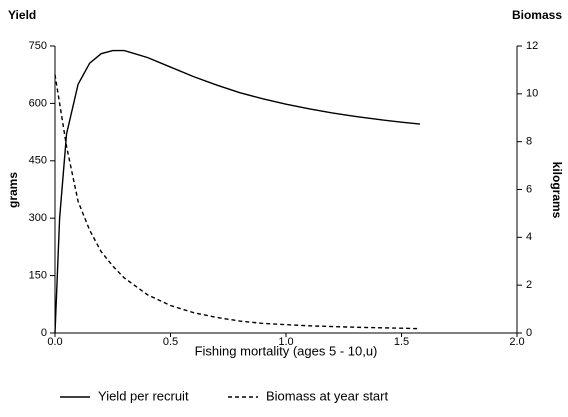  Describe the element at coordinates (38, 218) in the screenshot. I see `y-tick-label: 300` at that location.